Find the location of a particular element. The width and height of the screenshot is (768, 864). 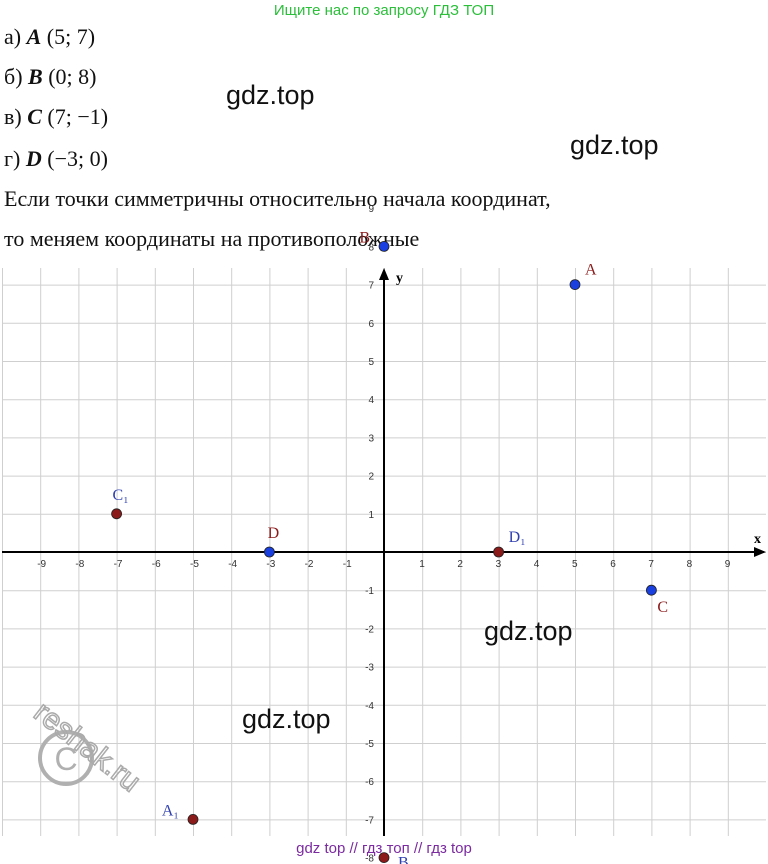

y-tick-label: -4 is located at coordinates (369, 706).